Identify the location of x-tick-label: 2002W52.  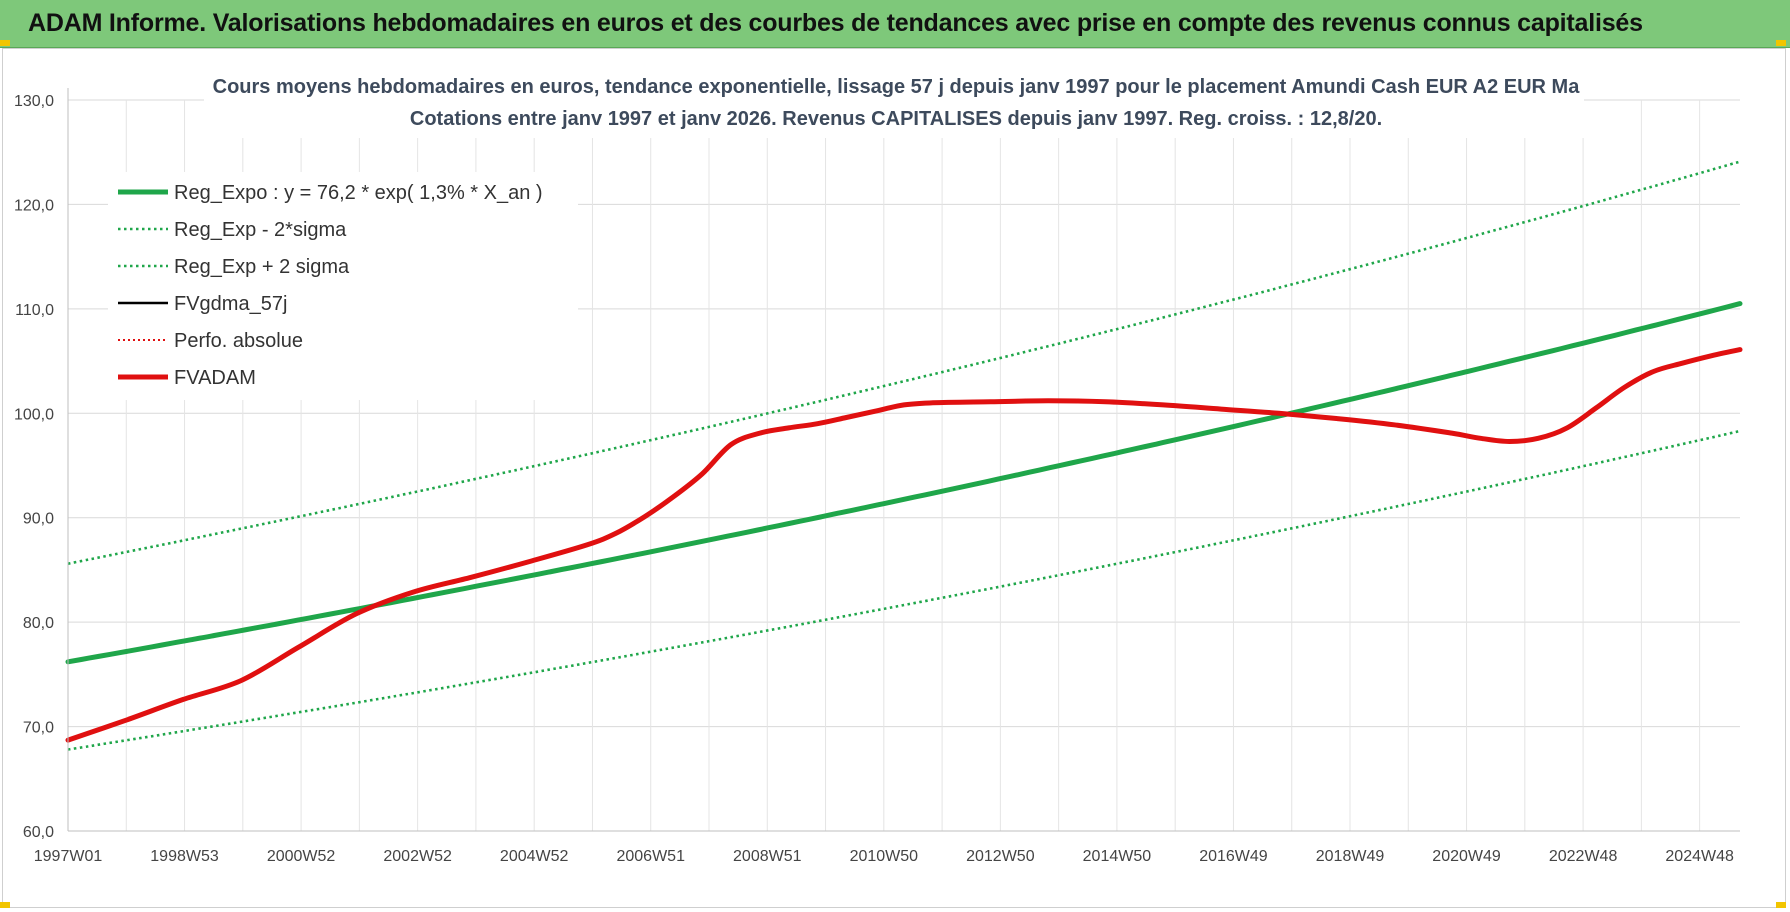
(417, 856).